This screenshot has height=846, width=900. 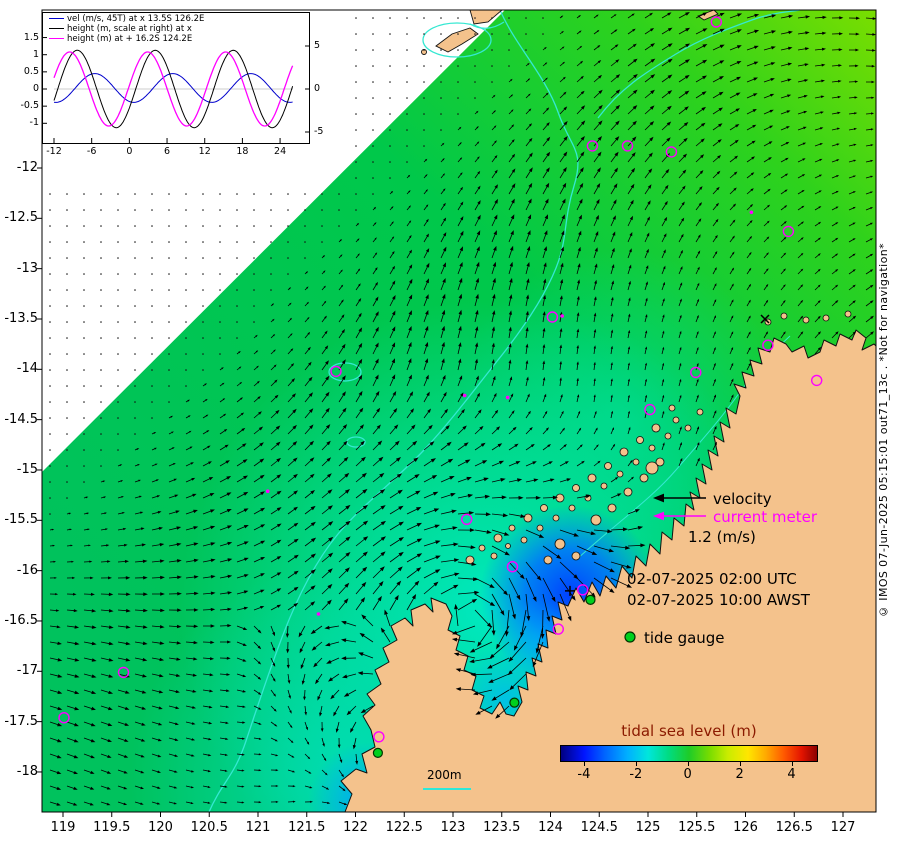 I want to click on inset-x-tick-label: 24, so click(x=280, y=151).